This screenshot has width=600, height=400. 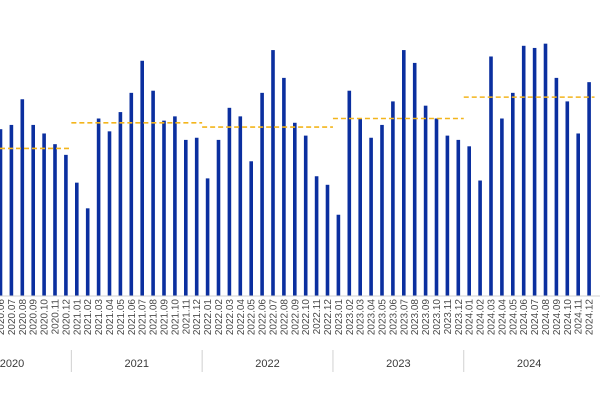 I want to click on bar-2020.07, so click(x=11, y=210).